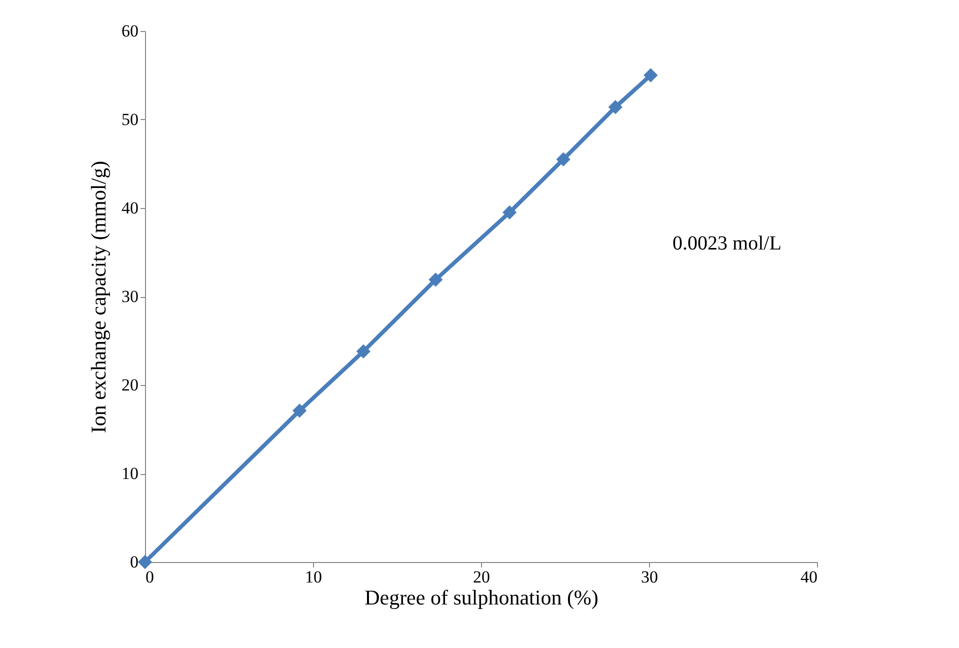 Image resolution: width=959 pixels, height=648 pixels. What do you see at coordinates (130, 473) in the screenshot?
I see `y-tick-label: 10` at bounding box center [130, 473].